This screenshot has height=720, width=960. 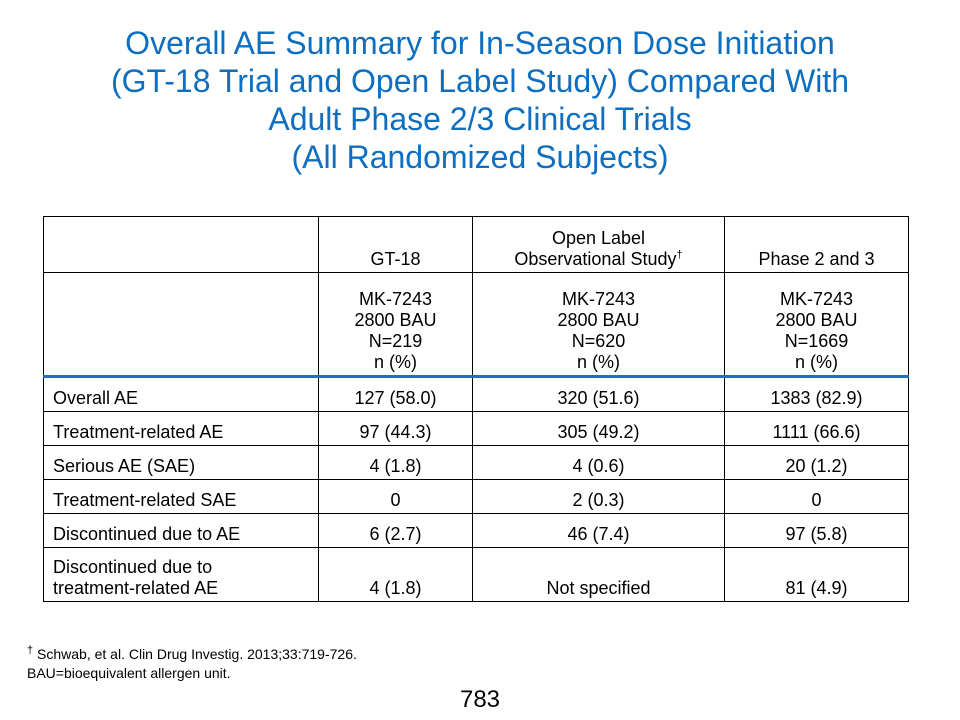 I want to click on title-line-3: Adult Phase 2/3 Clinical Trials, so click(x=480, y=119).